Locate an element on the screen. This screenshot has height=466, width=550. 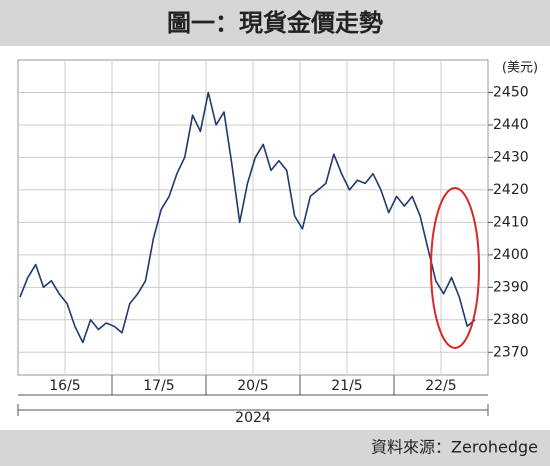
y-tick-label: 2430 is located at coordinates (511, 157).